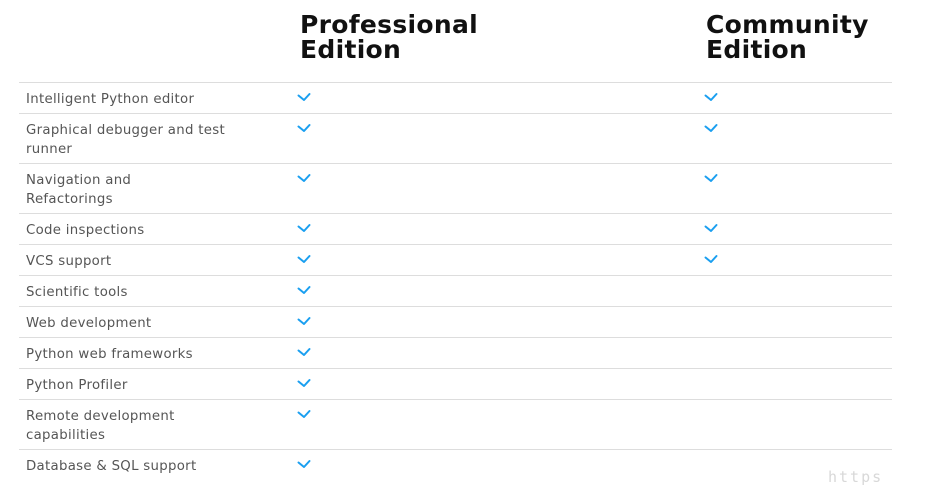  What do you see at coordinates (79, 190) in the screenshot?
I see `feature-label: Navigation and Refactorings` at bounding box center [79, 190].